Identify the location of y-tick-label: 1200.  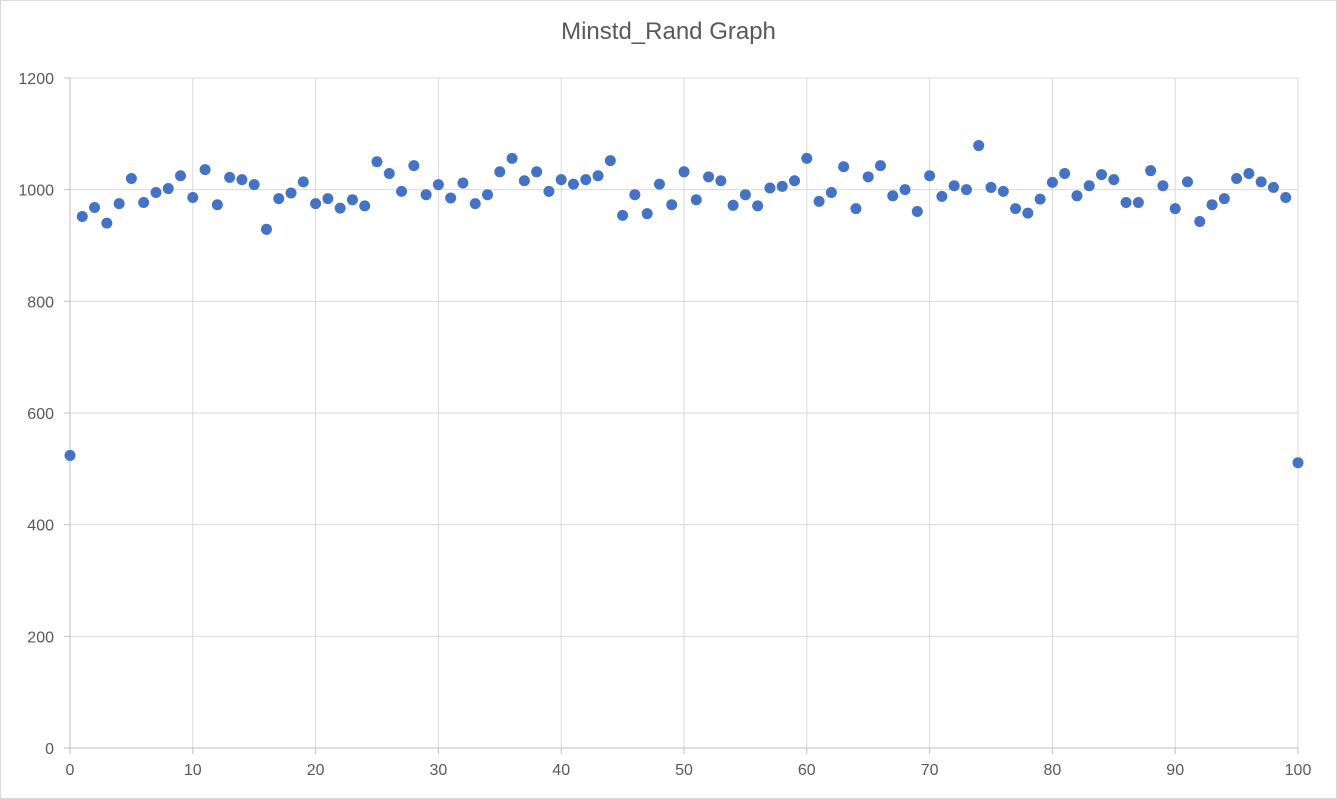
(36, 79).